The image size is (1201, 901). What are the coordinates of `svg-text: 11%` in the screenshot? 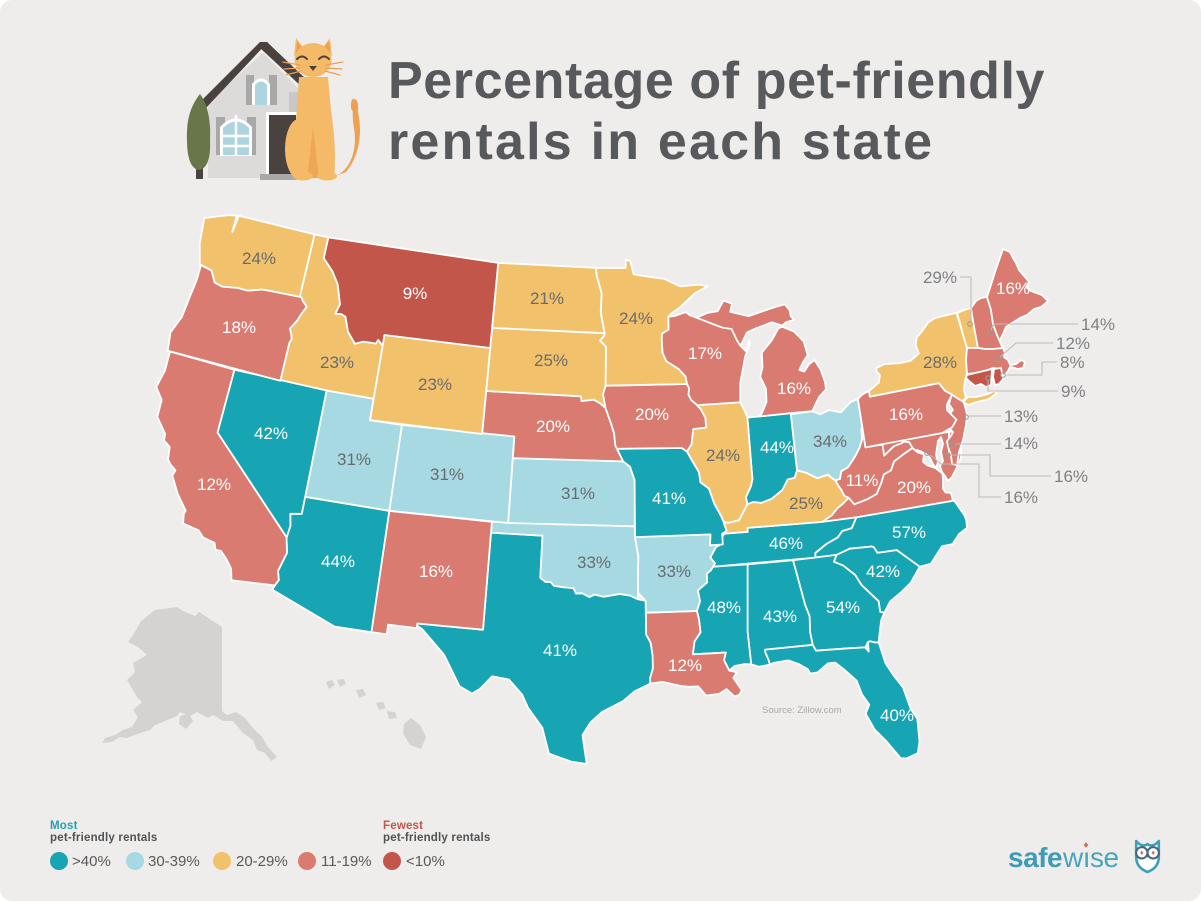 It's located at (862, 480).